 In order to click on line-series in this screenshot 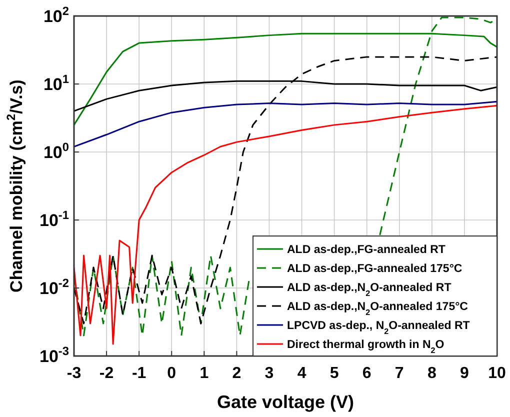, I will do `click(285, 124)`.